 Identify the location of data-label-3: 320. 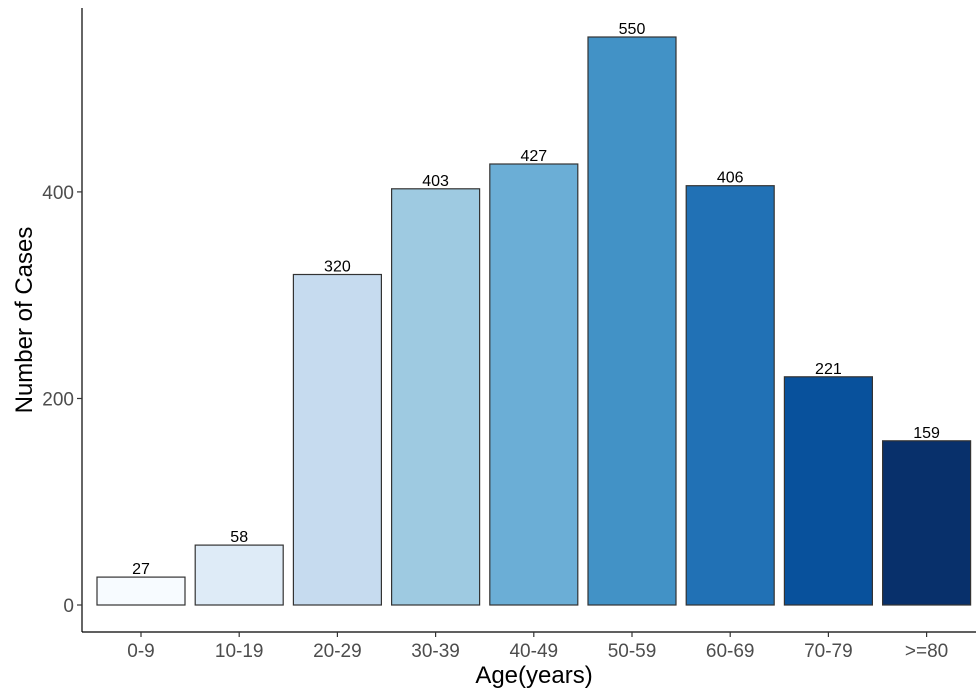
(337, 267).